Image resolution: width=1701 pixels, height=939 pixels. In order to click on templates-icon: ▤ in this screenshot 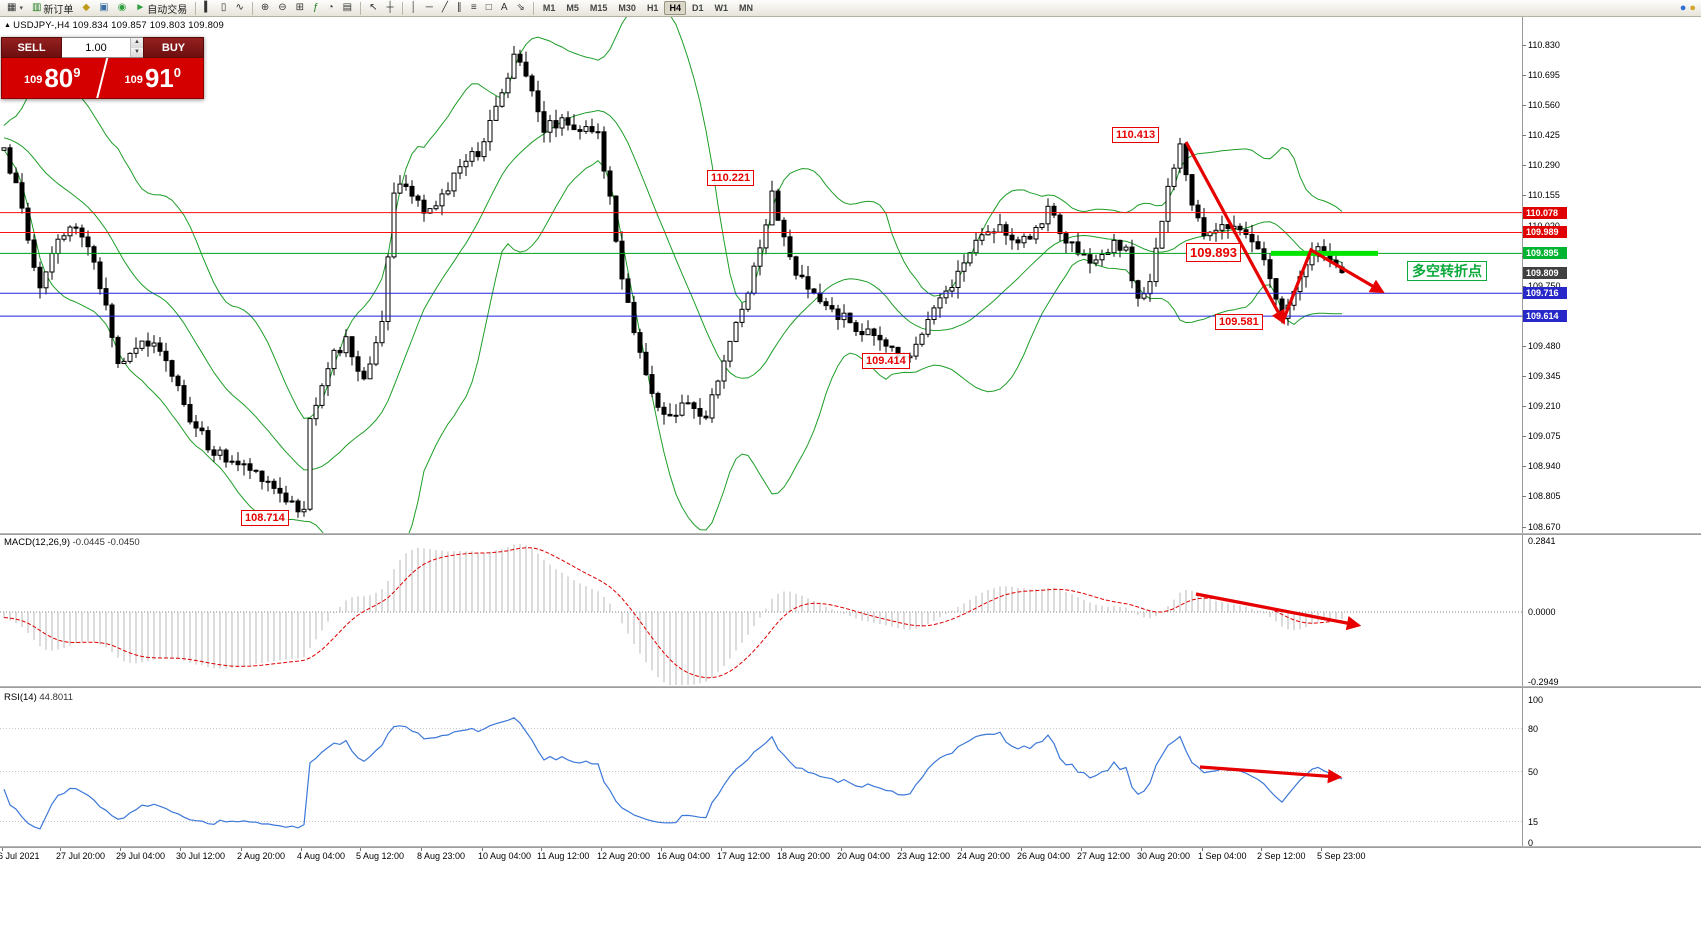, I will do `click(347, 8)`.